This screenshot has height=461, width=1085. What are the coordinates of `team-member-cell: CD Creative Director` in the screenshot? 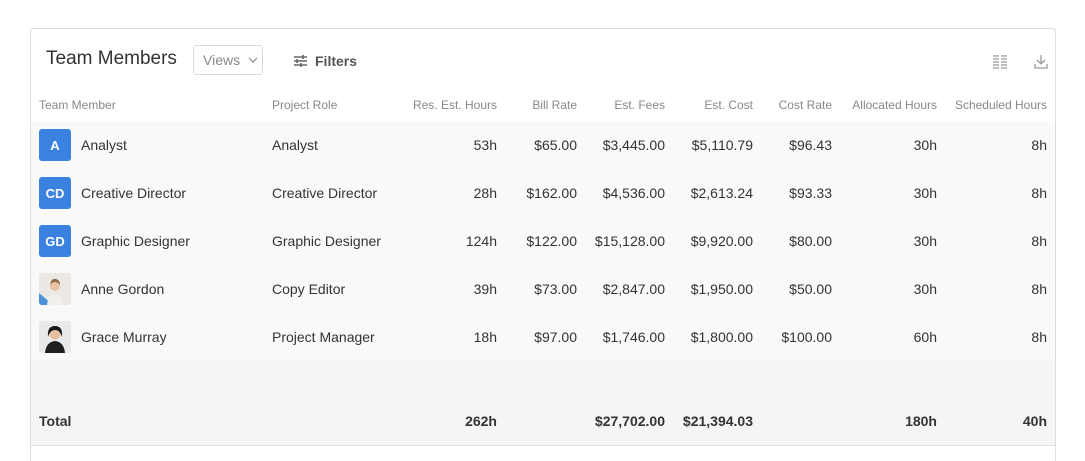 It's located at (147, 193).